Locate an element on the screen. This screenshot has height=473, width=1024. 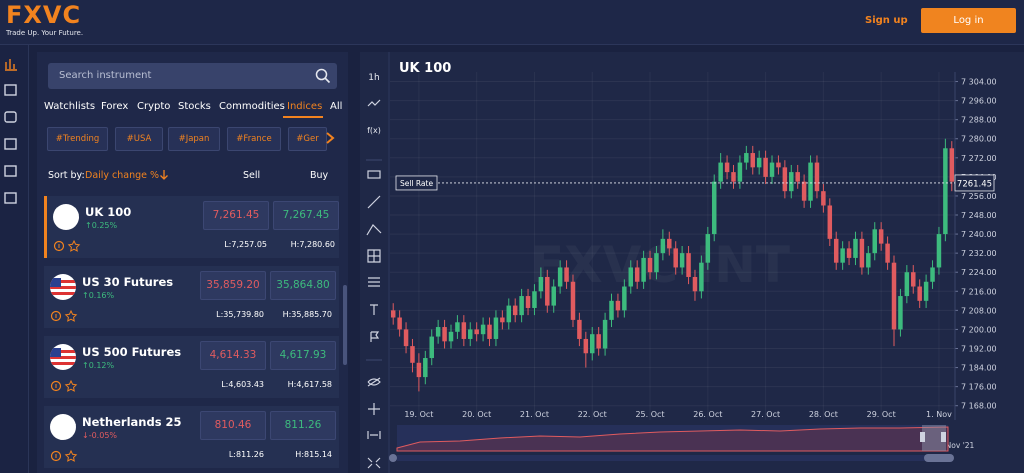
sort-arrow is located at coordinates (164, 175).